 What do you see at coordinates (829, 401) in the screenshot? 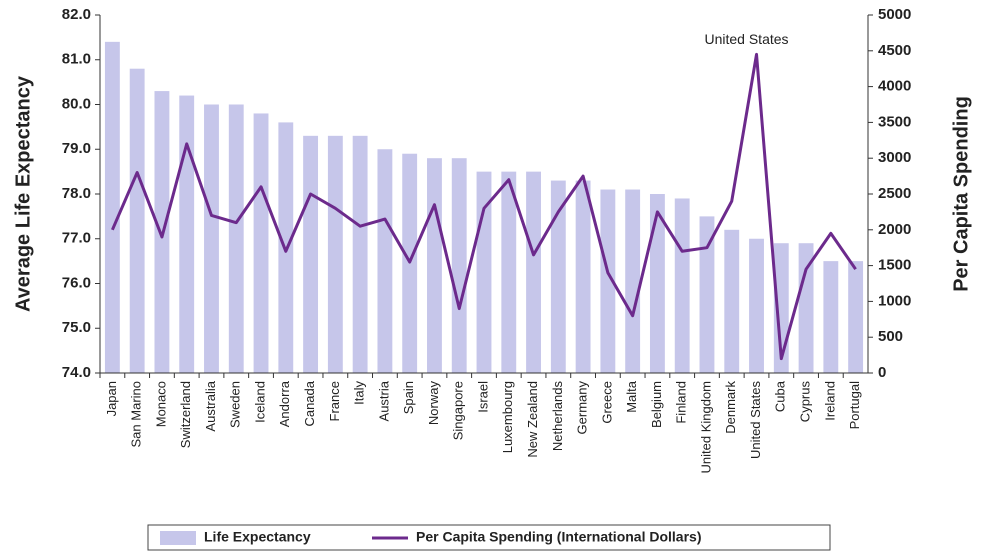
I see `x-tick-label: Ireland` at bounding box center [829, 401].